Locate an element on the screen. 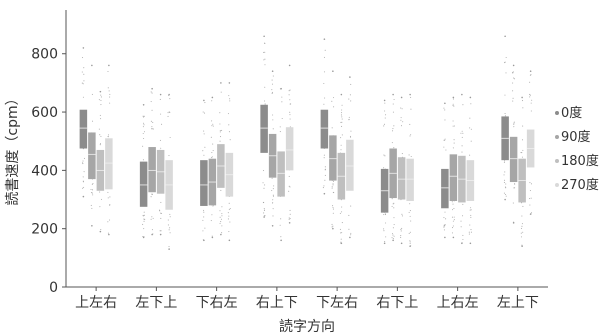 This screenshot has height=336, width=603. y-tick-label: 600 is located at coordinates (44, 113).